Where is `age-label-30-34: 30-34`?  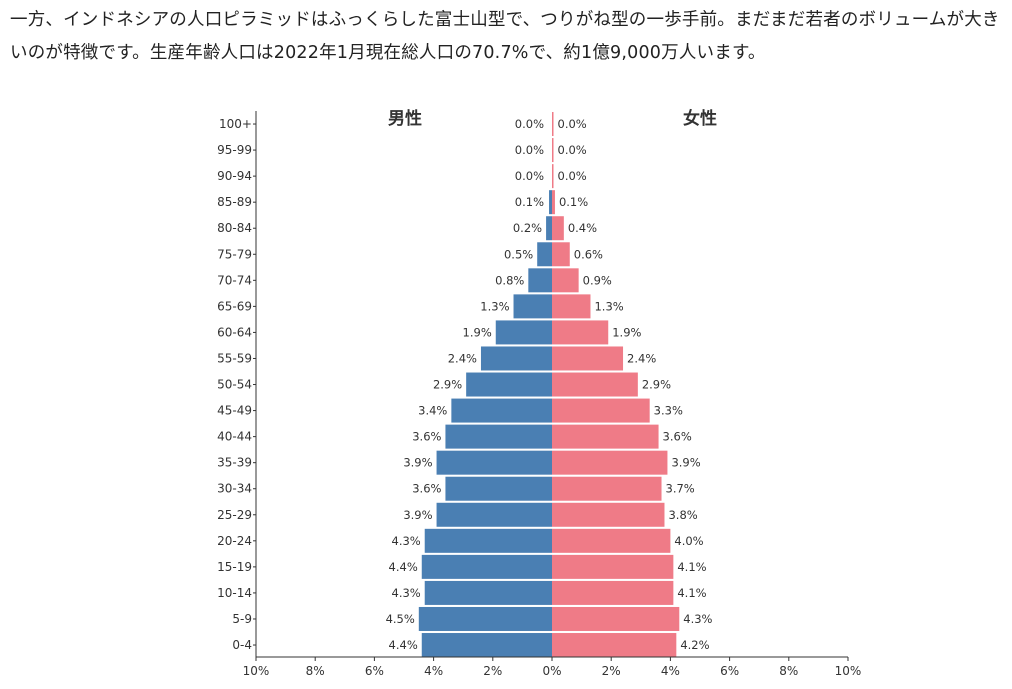
age-label-30-34: 30-34 is located at coordinates (234, 489).